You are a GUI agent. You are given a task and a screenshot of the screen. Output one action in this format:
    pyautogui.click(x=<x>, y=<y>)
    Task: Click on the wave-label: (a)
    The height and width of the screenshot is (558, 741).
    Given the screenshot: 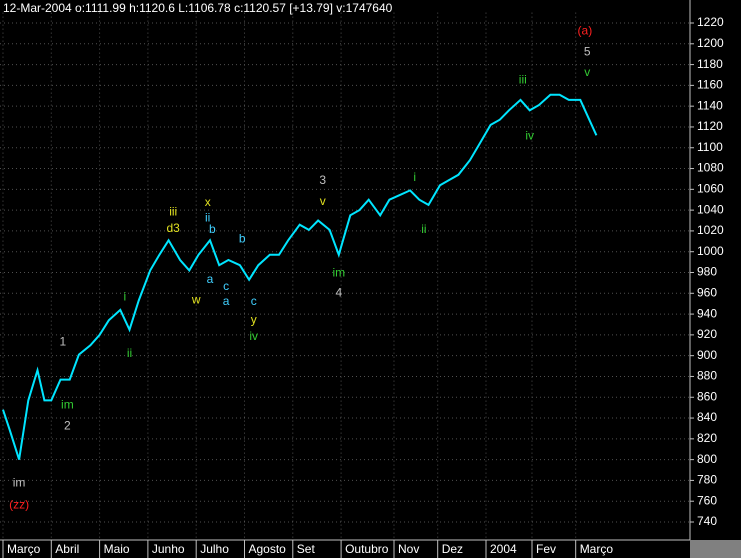 What is the action you would take?
    pyautogui.click(x=585, y=30)
    